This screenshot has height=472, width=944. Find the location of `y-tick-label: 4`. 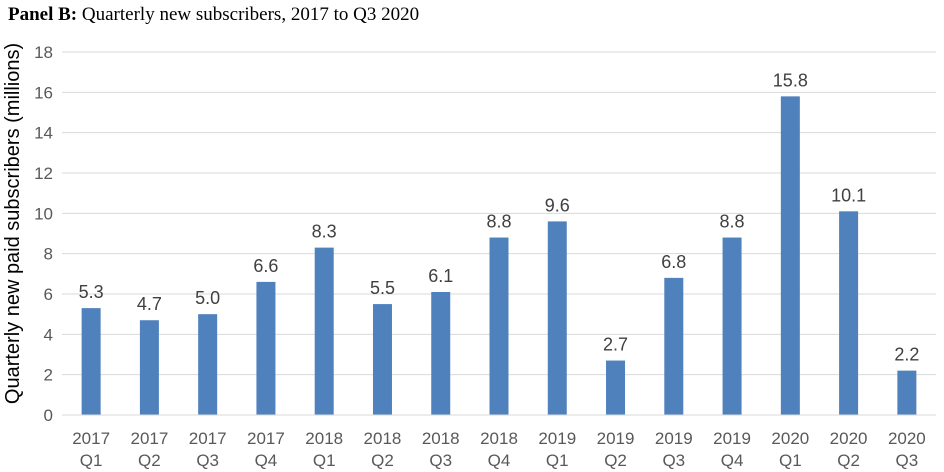

y-tick-label: 4 is located at coordinates (48, 334).